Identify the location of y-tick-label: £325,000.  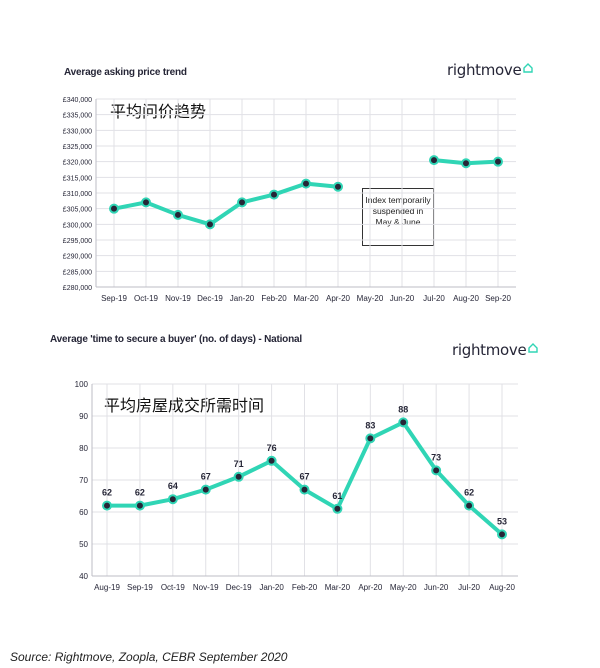
(77, 147).